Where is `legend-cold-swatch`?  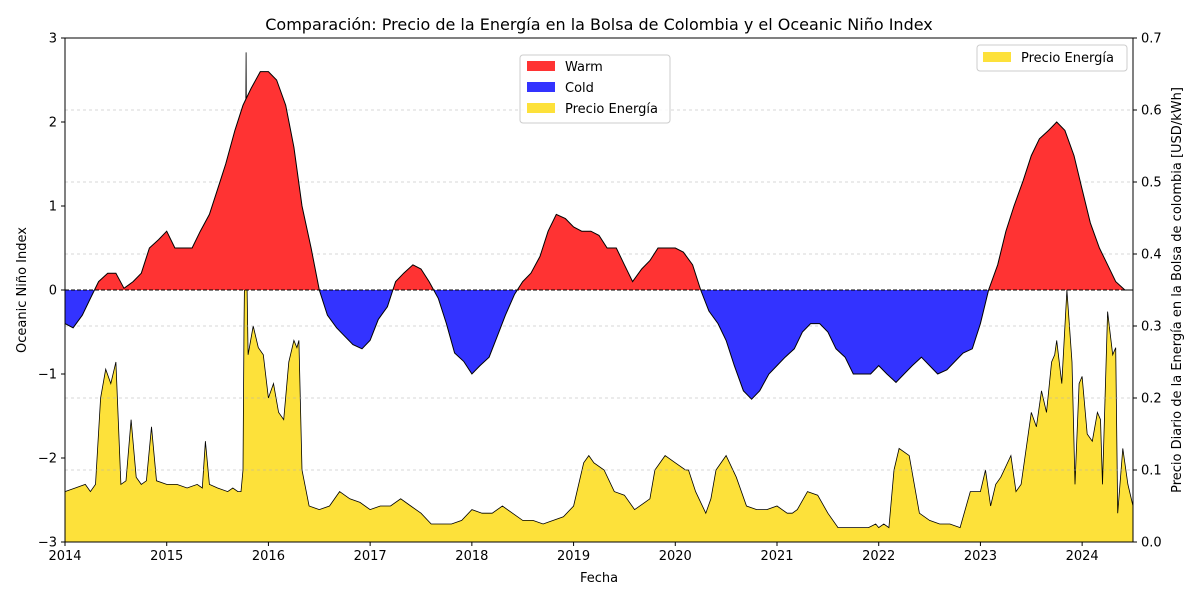 legend-cold-swatch is located at coordinates (541, 87).